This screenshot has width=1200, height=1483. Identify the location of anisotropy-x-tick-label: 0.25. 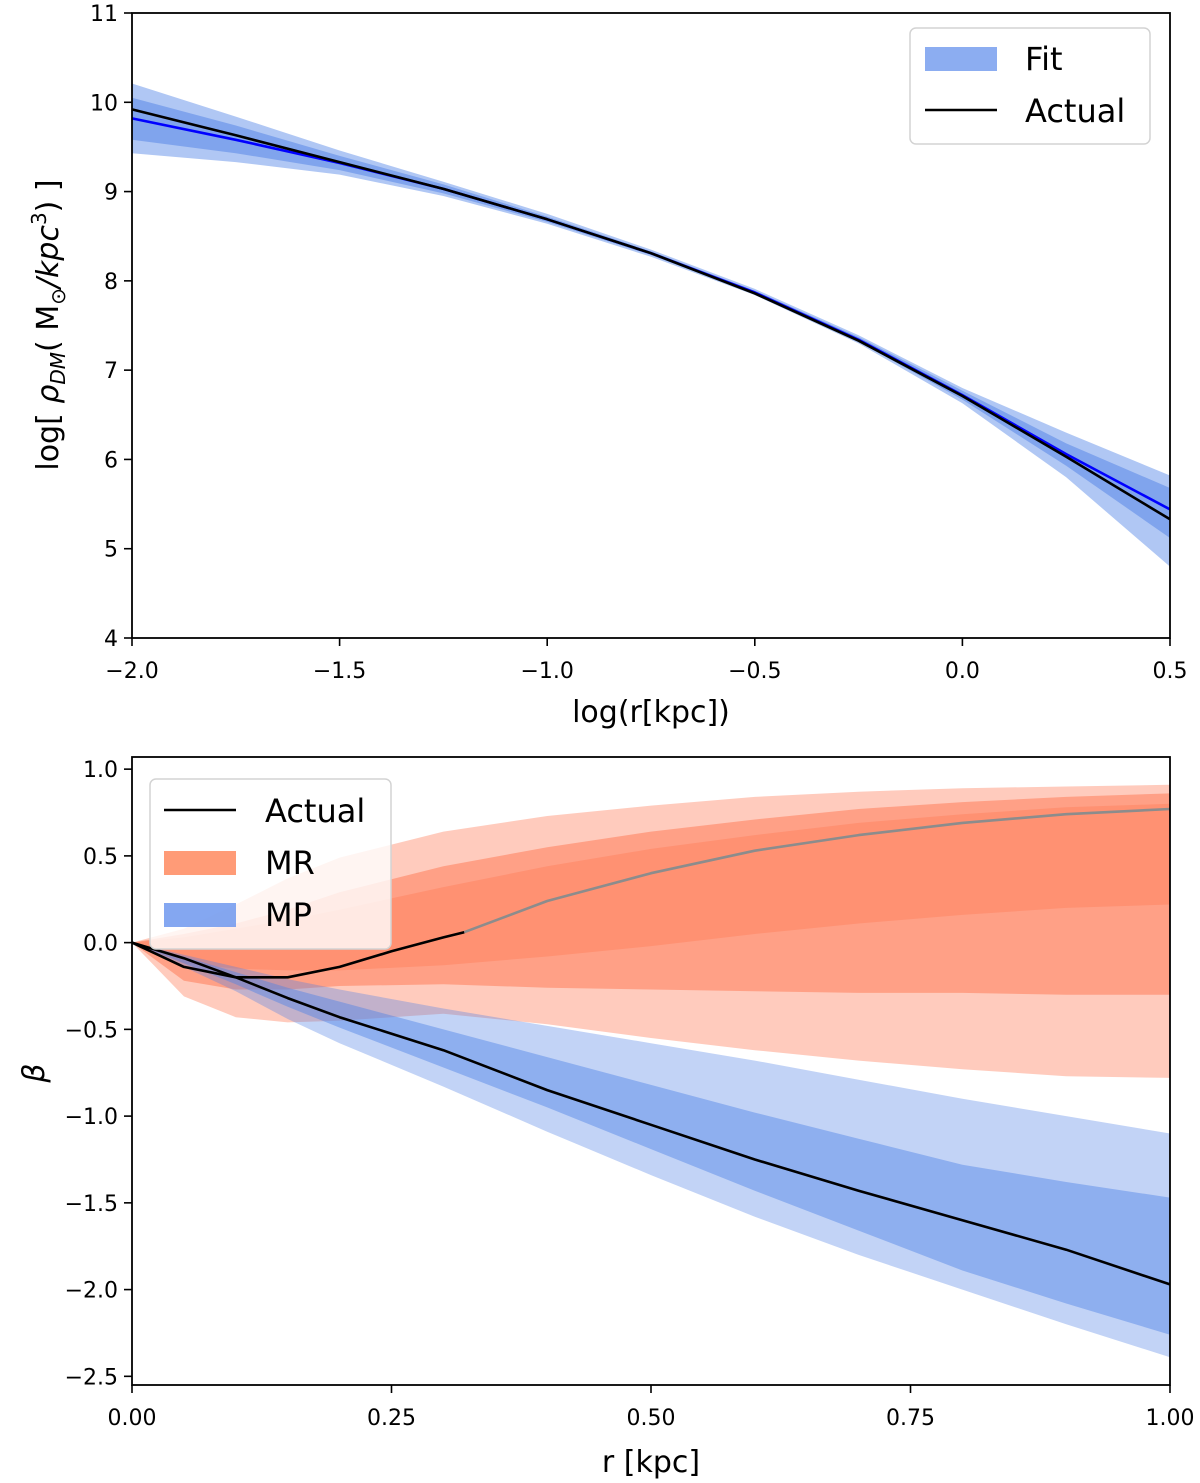
(391, 1418).